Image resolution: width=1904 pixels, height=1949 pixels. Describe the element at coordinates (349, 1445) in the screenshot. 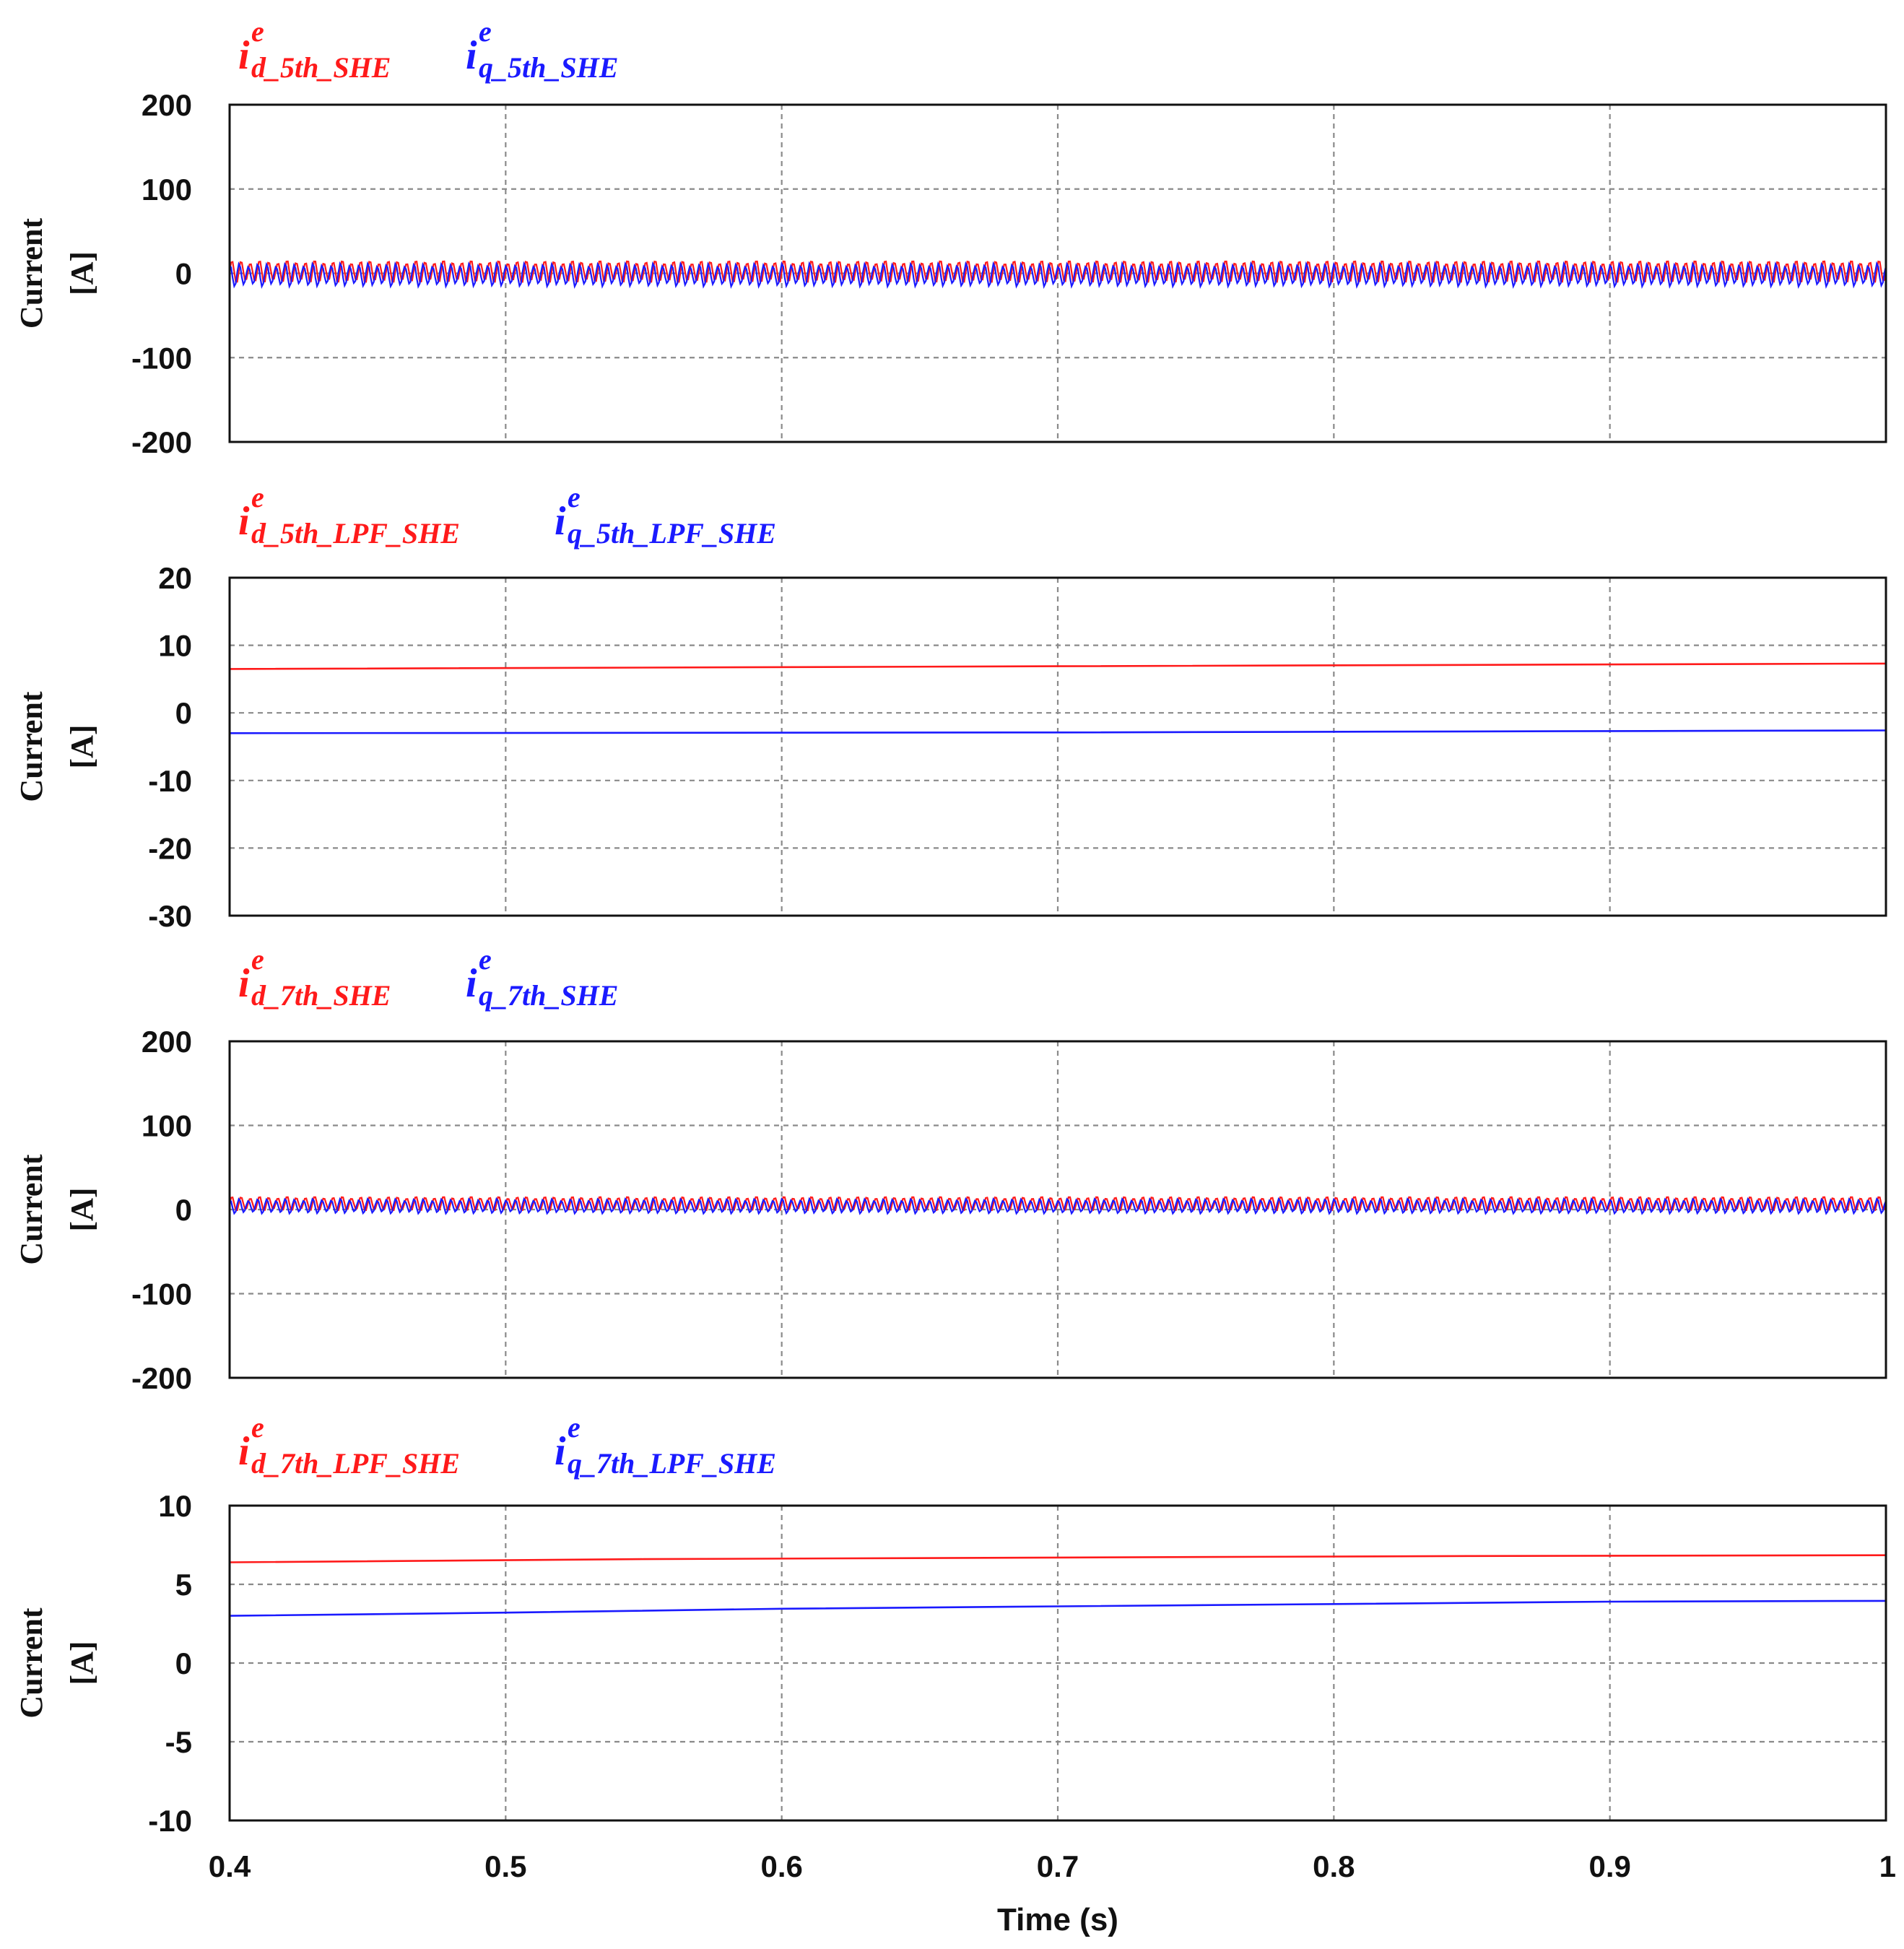

I see `legend-entry: ied_7th_LPF_SHE` at that location.